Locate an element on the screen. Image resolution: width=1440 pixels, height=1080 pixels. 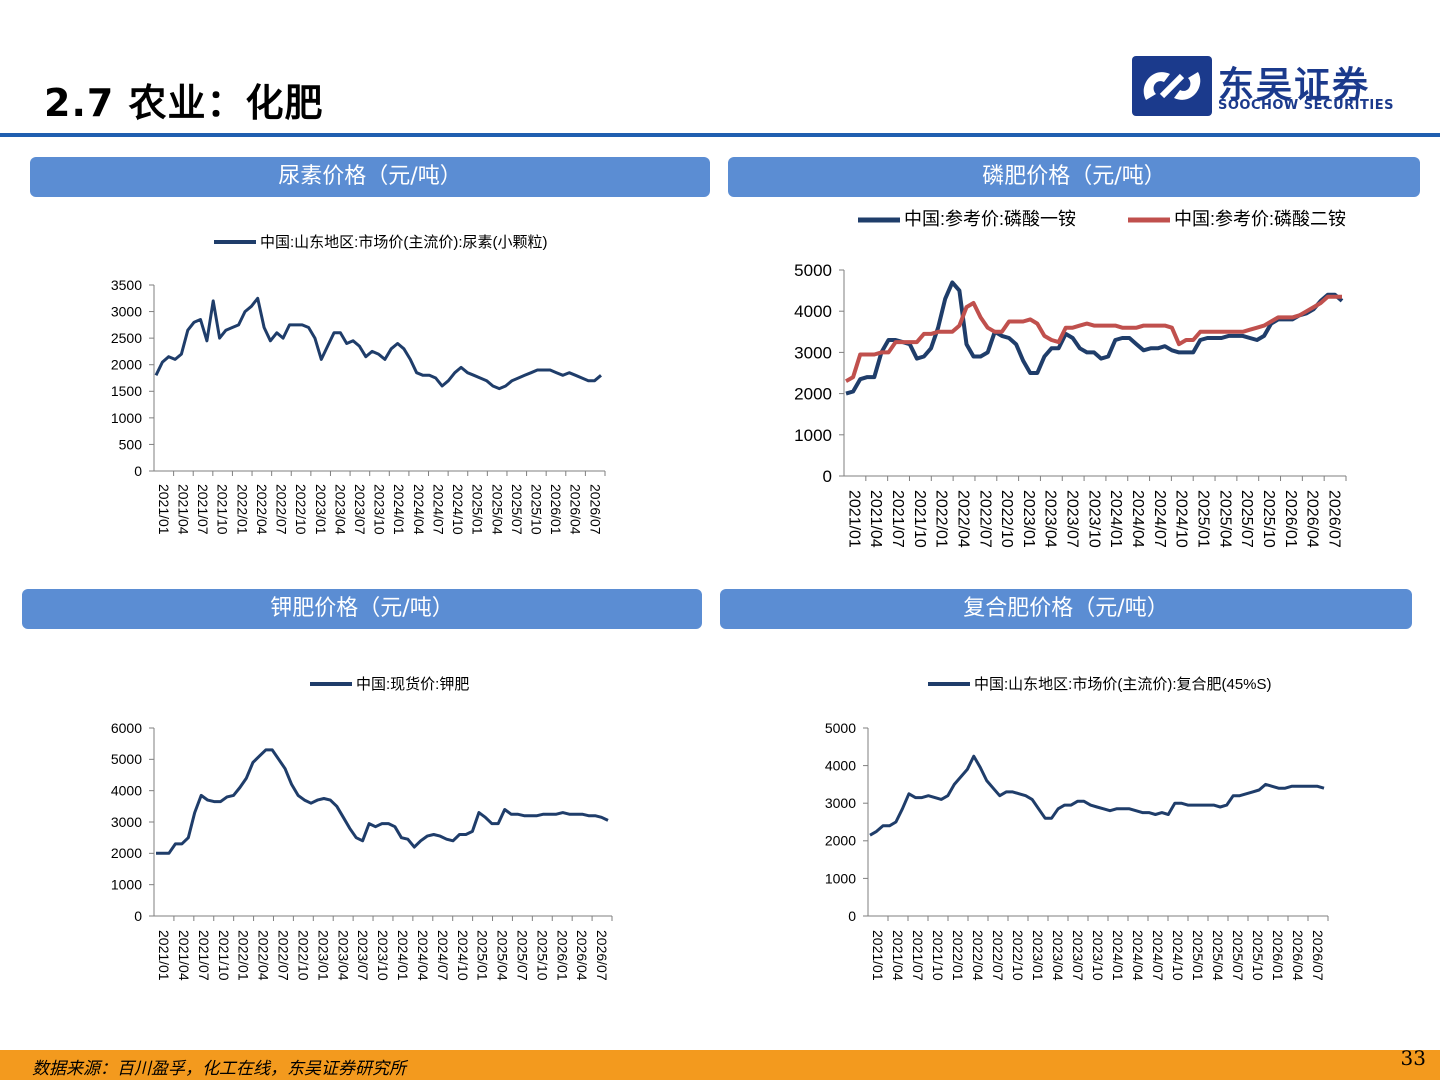
chart1-legend-label-1: 中国:山东地区:市场价(主流价):尿素(小颗粒) is located at coordinates (404, 242).